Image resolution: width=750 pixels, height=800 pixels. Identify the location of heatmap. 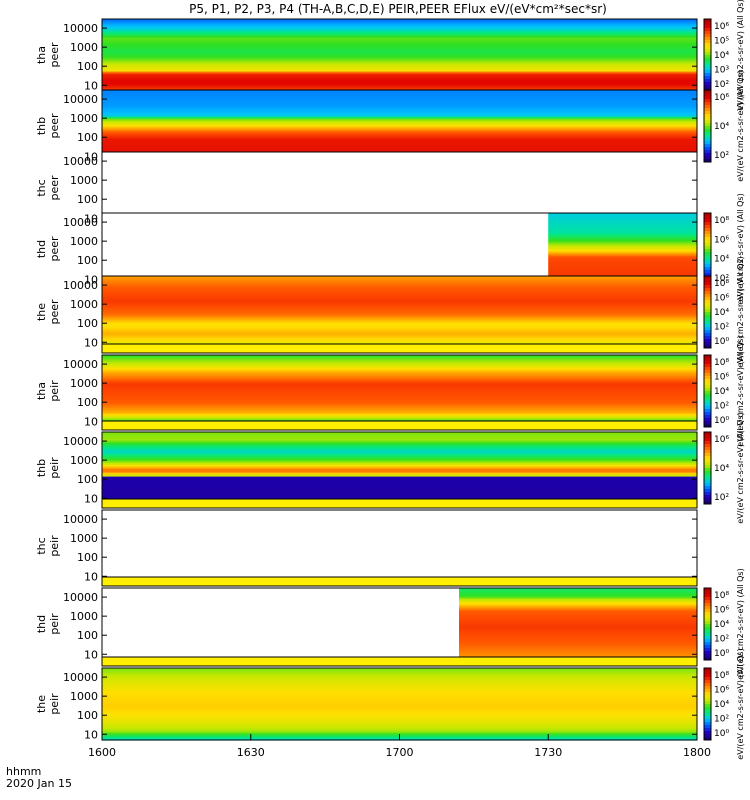
(578, 624).